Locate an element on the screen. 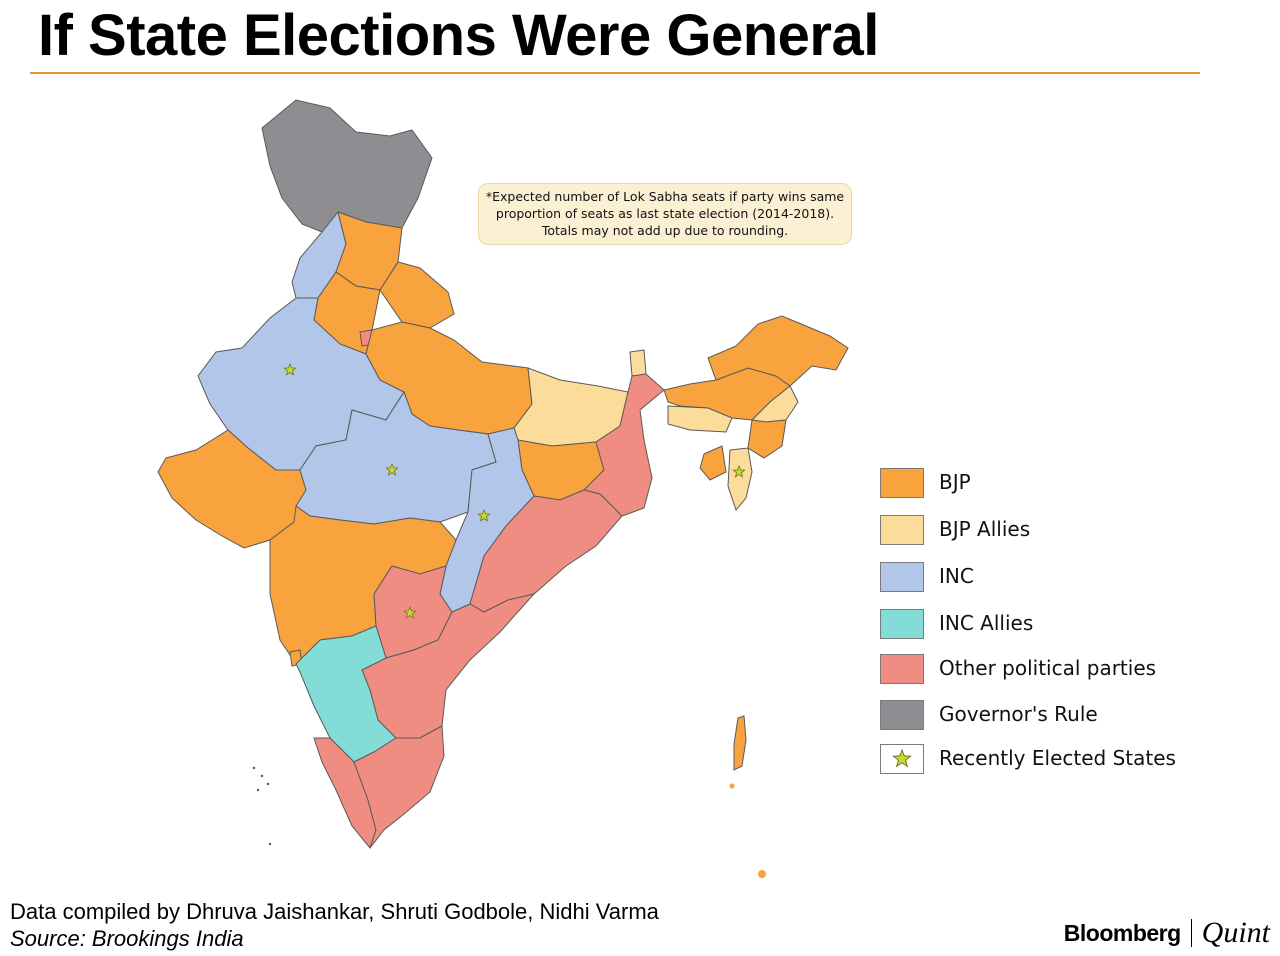 Image resolution: width=1280 pixels, height=956 pixels. brand-logo: Bloomberg Quint is located at coordinates (1167, 933).